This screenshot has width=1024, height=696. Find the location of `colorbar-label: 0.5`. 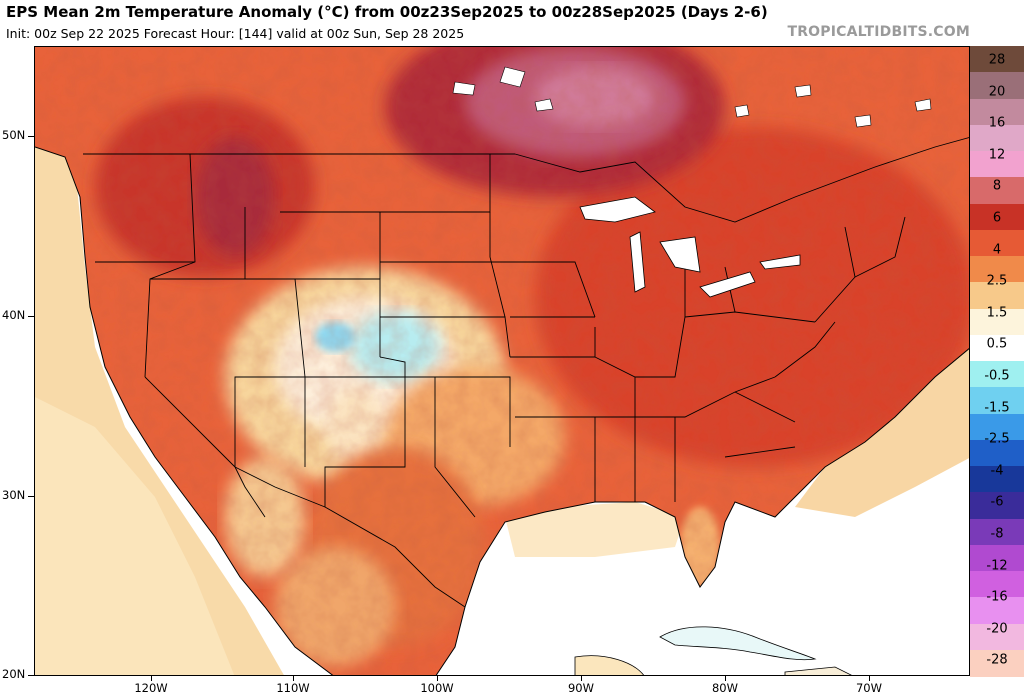

colorbar-label: 0.5 is located at coordinates (997, 344).